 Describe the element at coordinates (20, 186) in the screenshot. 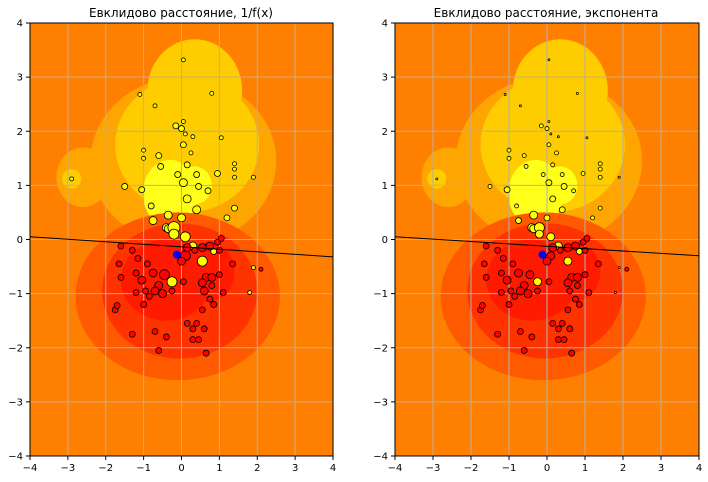

I see `y-tick-label: 1` at that location.